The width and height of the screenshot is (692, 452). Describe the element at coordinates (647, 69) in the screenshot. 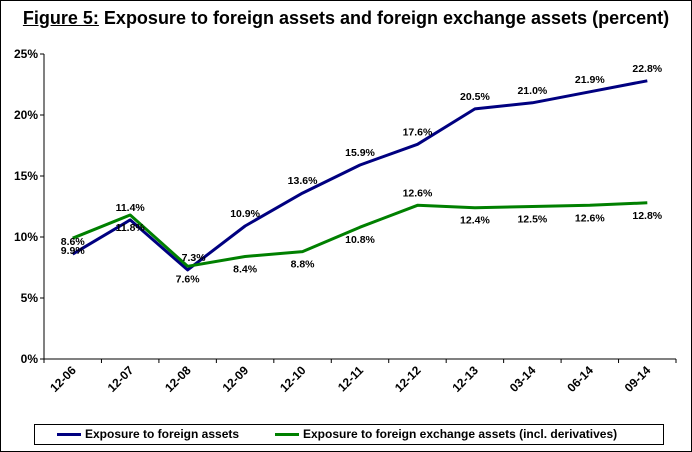

I see `data-label: 22.8%` at that location.